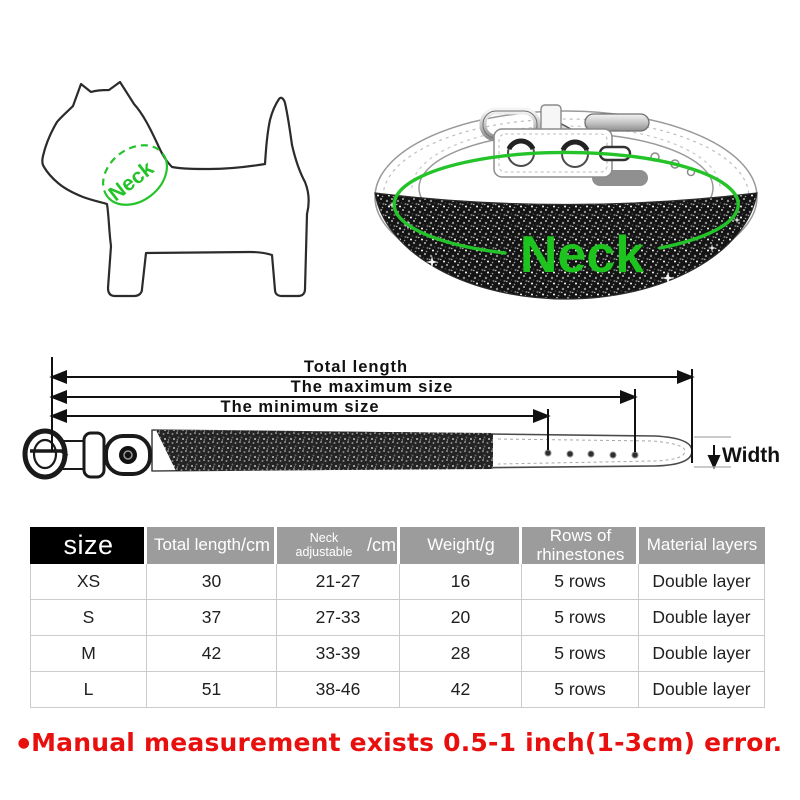 Image resolution: width=800 pixels, height=800 pixels. What do you see at coordinates (212, 582) in the screenshot?
I see `table-cell: 30` at bounding box center [212, 582].